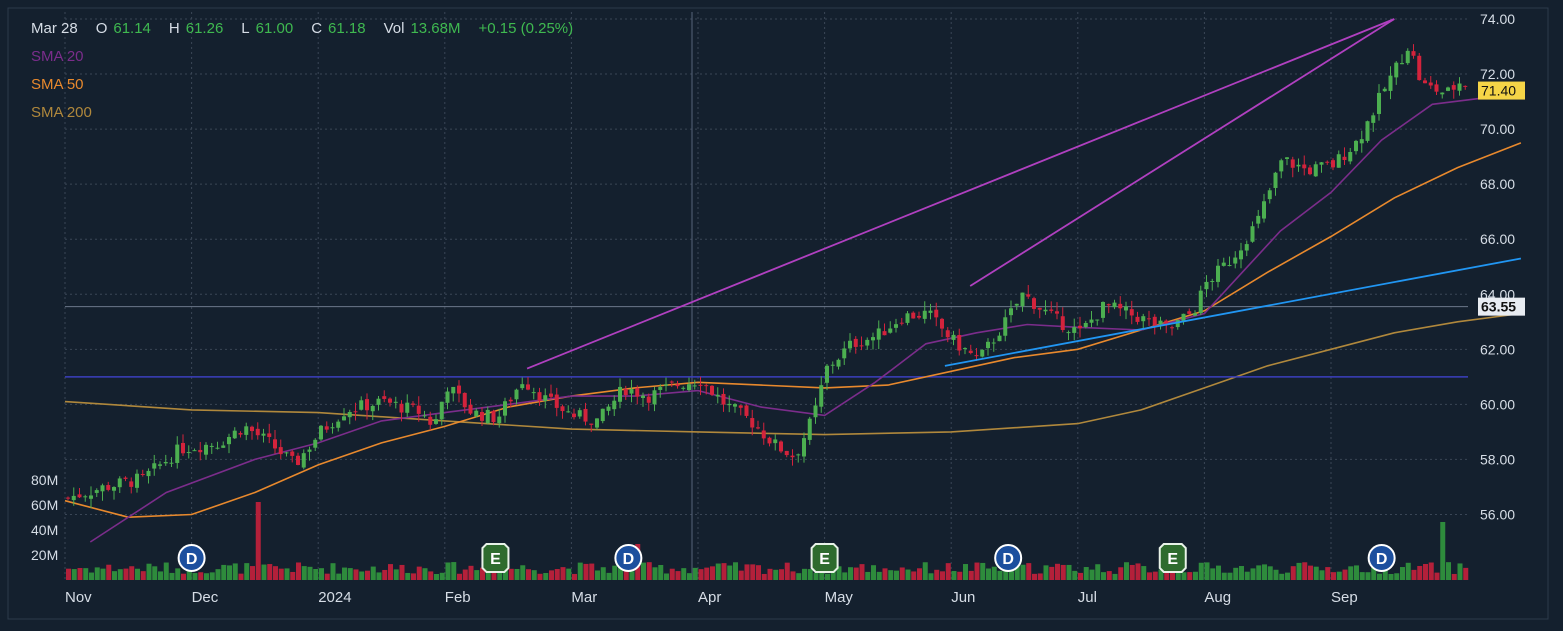 This screenshot has height=631, width=1563. I want to click on y-tick-label: 74.00, so click(1497, 19).